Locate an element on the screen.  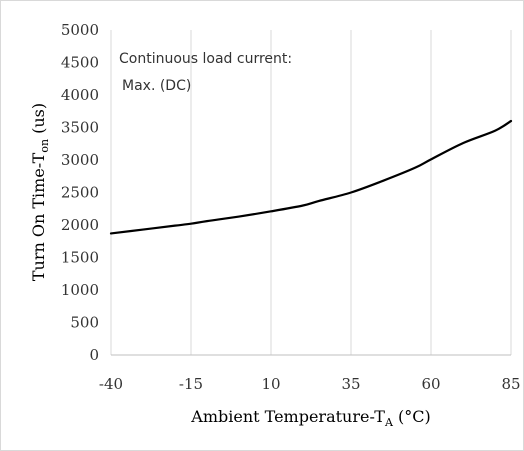
y-tick-label-9: 4500 is located at coordinates (80, 63).